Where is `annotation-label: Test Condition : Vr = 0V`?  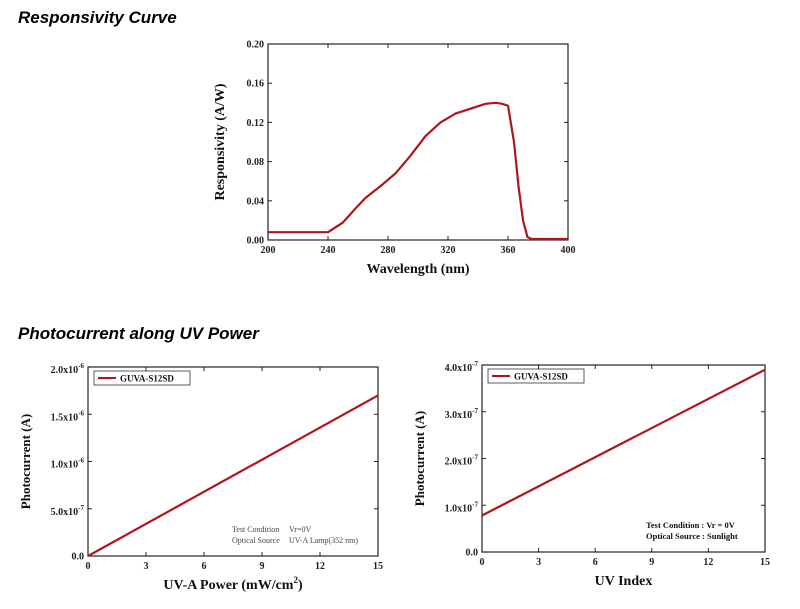 annotation-label: Test Condition : Vr = 0V is located at coordinates (691, 525).